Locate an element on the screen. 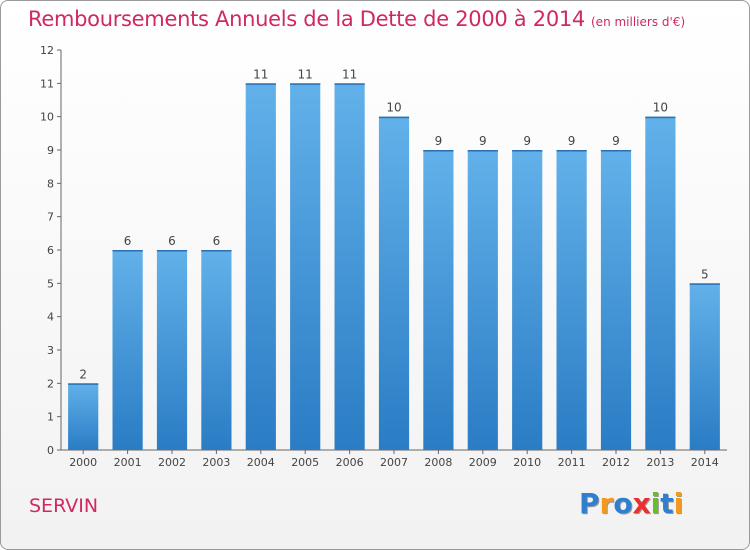 The image size is (750, 550). y-tick-label: 10 is located at coordinates (47, 117).